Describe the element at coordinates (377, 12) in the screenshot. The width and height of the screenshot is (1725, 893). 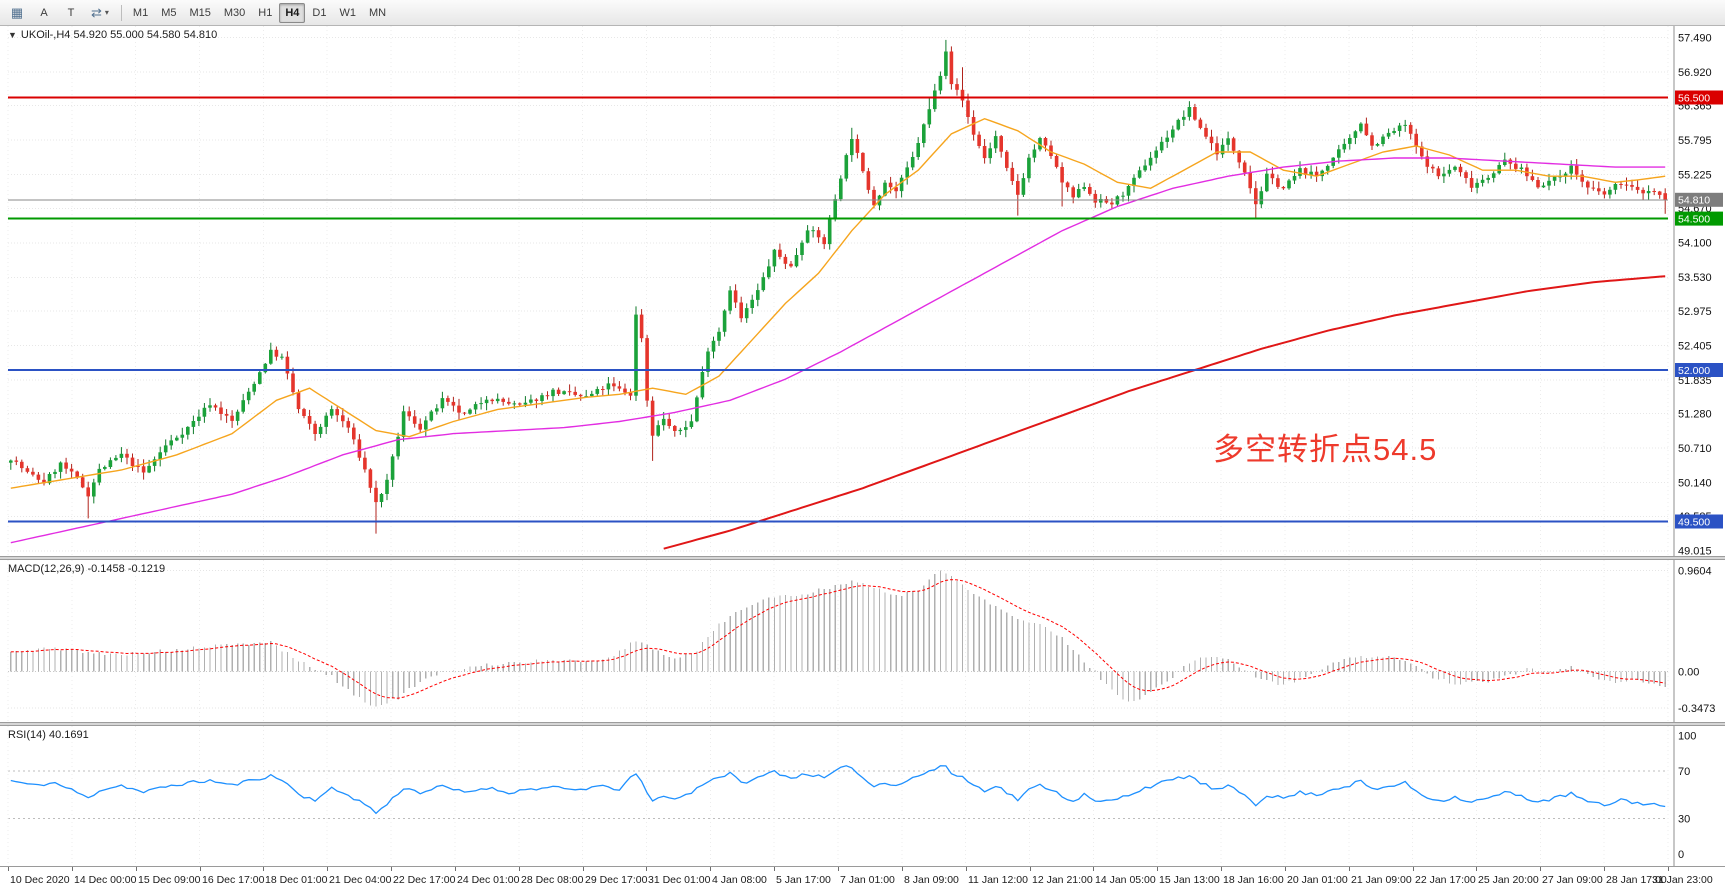
I see `timeframe-mn: MN` at that location.